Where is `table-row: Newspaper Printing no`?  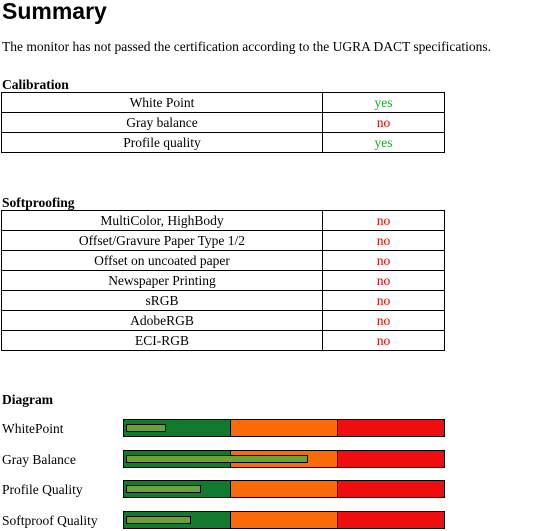
table-row: Newspaper Printing no is located at coordinates (223, 280).